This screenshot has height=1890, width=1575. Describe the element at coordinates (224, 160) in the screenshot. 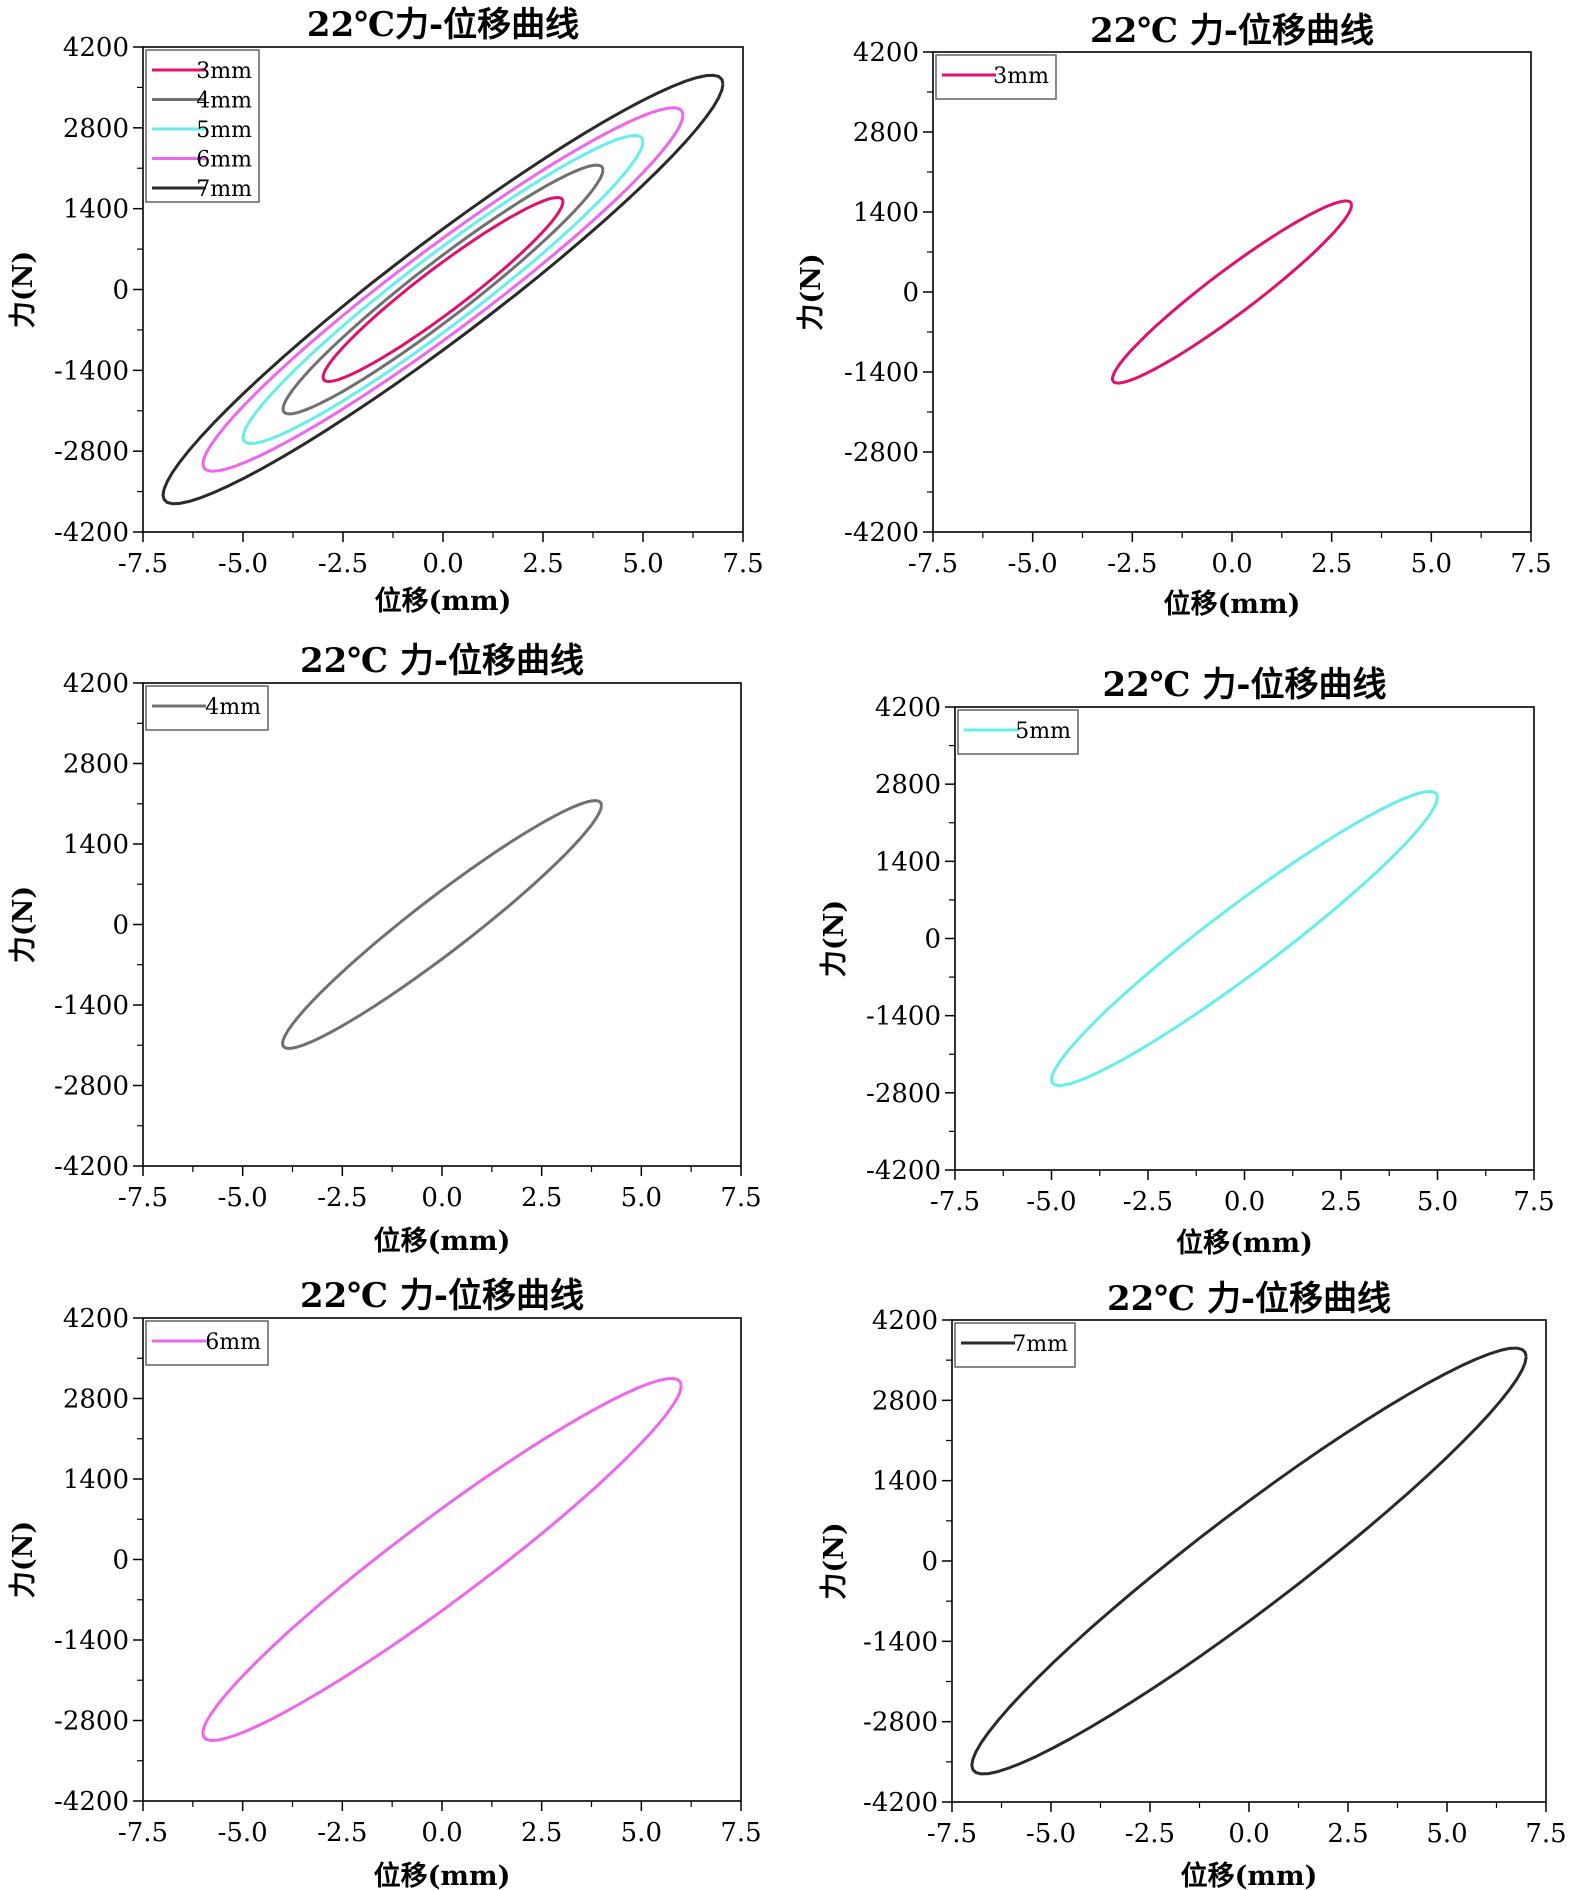

I see `legend-label-6mm: 6mm` at that location.